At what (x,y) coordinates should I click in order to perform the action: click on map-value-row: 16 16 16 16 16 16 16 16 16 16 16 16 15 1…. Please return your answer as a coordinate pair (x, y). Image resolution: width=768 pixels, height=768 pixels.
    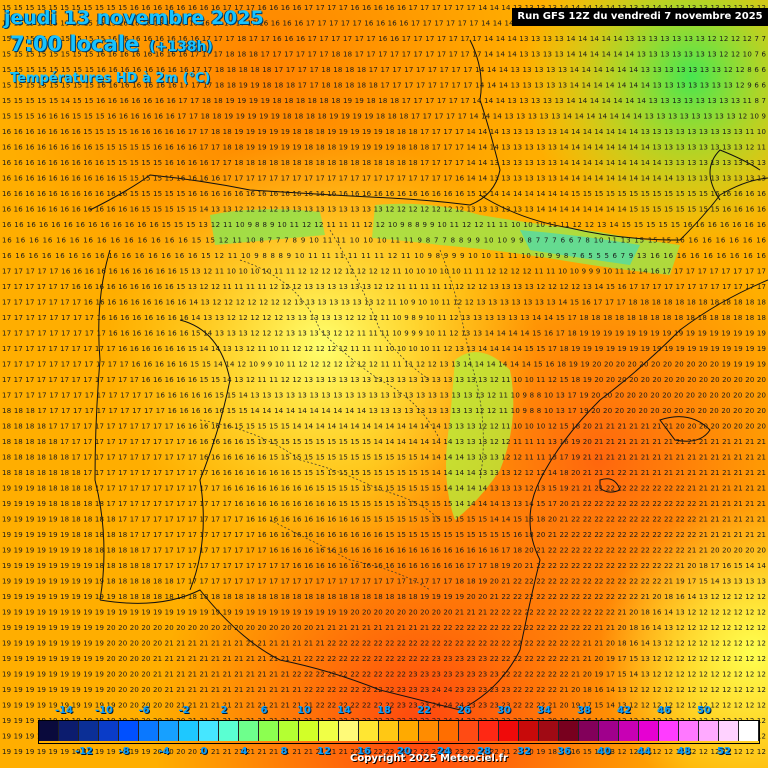
    Looking at the image, I should click on (384, 210).